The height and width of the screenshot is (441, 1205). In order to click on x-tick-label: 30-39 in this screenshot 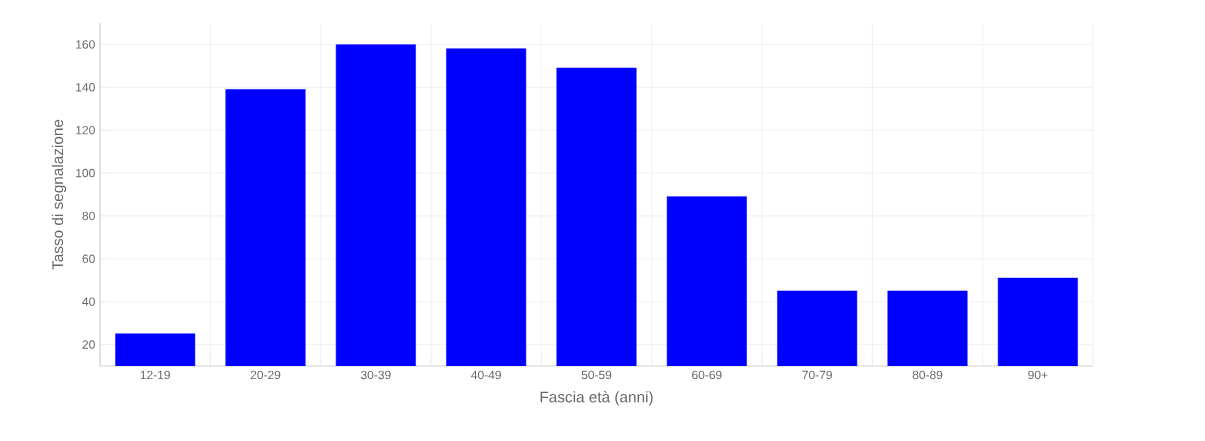, I will do `click(375, 375)`.